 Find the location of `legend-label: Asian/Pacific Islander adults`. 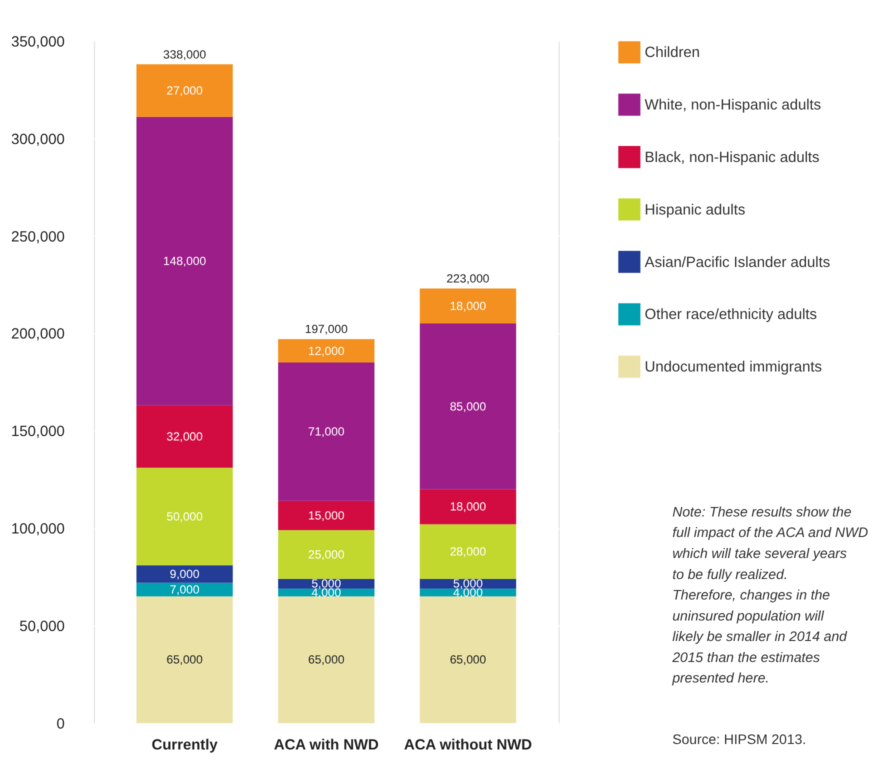

legend-label: Asian/Pacific Islander adults is located at coordinates (737, 262).